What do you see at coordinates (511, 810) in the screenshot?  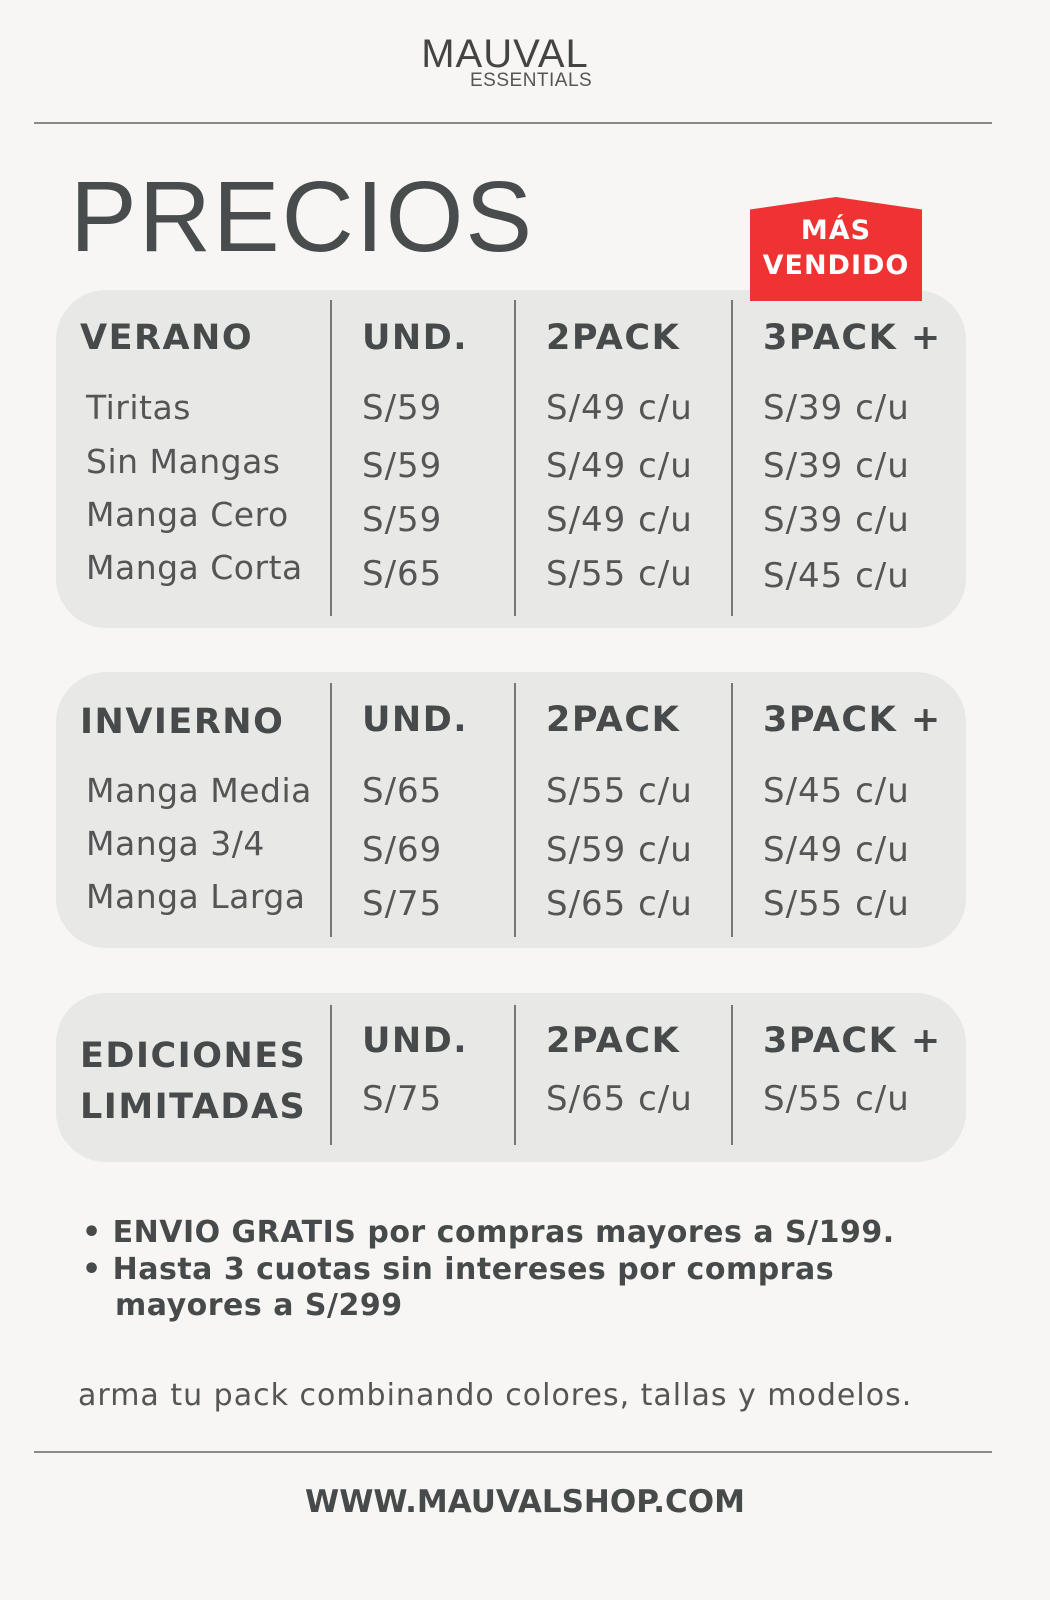 I see `section-invierno` at bounding box center [511, 810].